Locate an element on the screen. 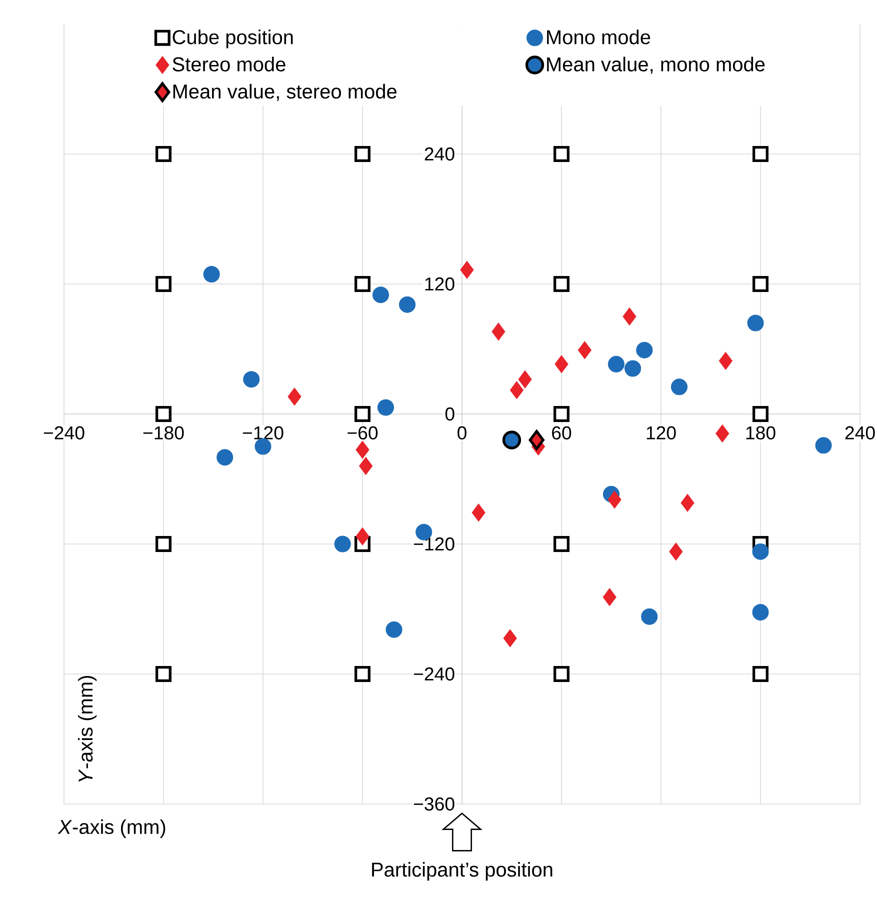 The height and width of the screenshot is (899, 877). x-tick-label: −60 is located at coordinates (363, 433).